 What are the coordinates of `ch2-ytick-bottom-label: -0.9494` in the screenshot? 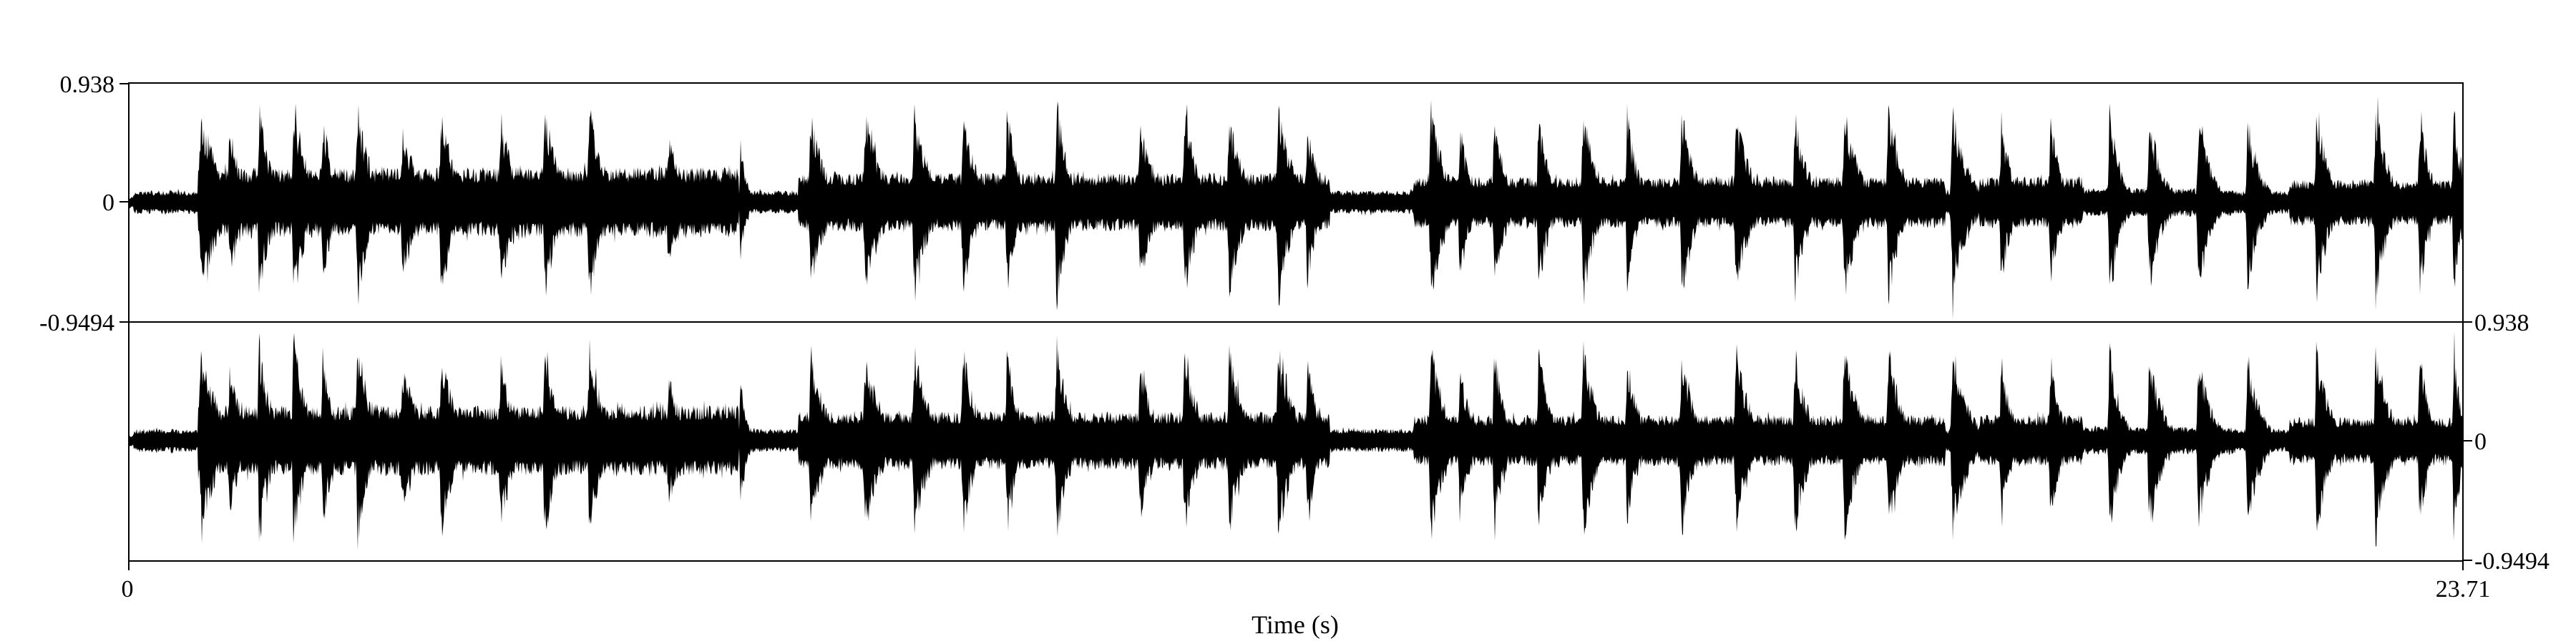 It's located at (2512, 561).